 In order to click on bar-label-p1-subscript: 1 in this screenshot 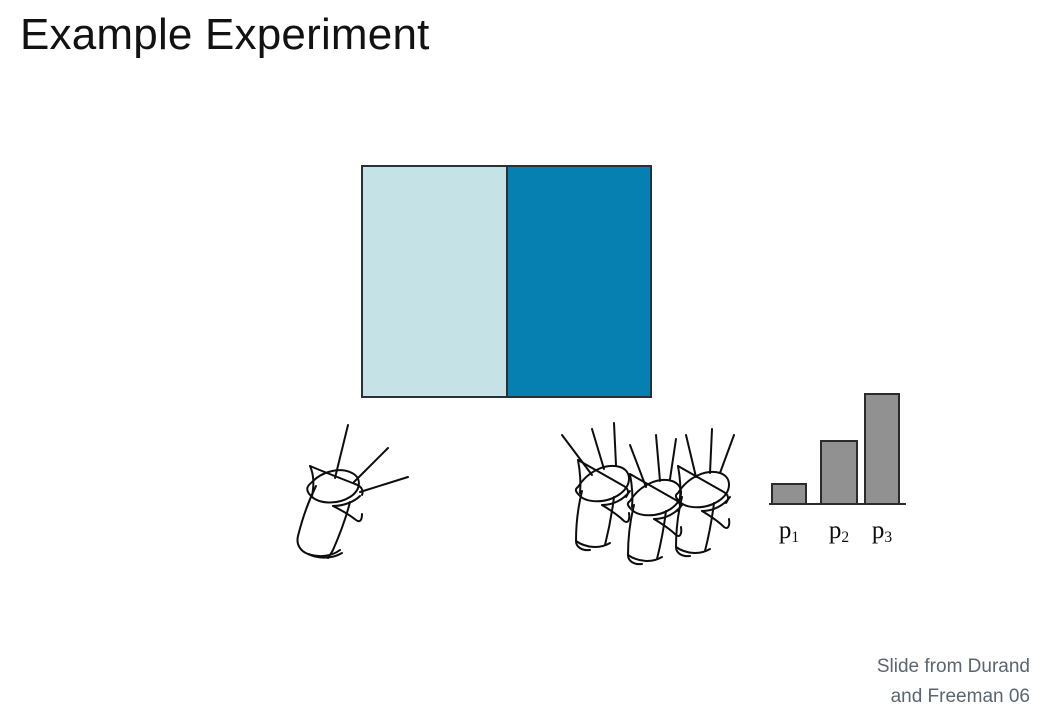, I will do `click(795, 538)`.